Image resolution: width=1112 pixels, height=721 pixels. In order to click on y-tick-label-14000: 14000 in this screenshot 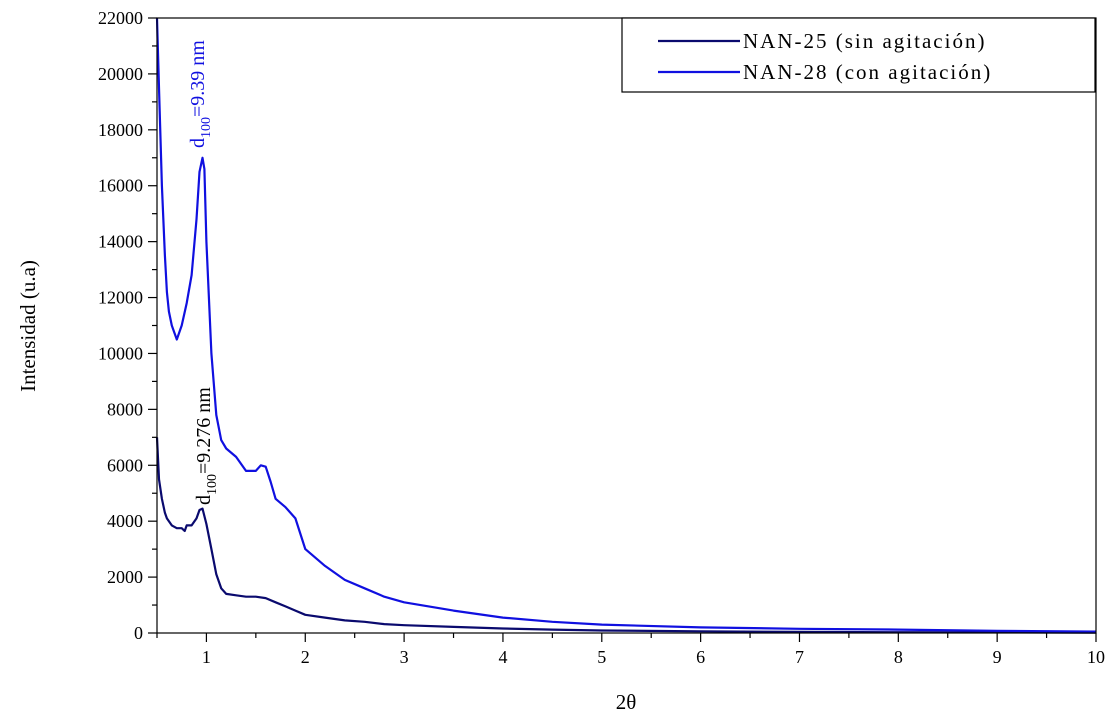, I will do `click(120, 242)`.